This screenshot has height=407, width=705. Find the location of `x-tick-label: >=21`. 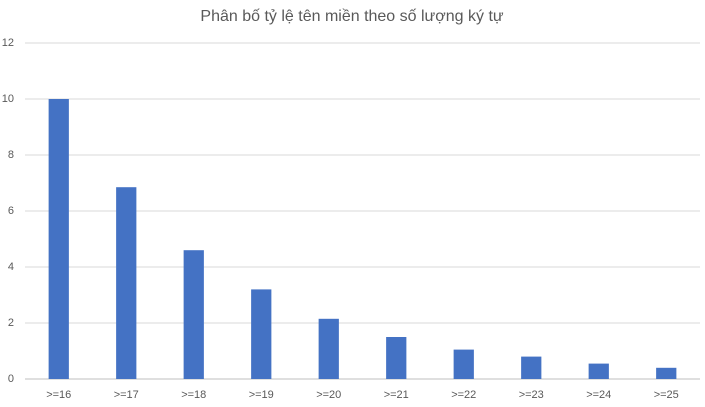

x-tick-label: >=21 is located at coordinates (396, 395).